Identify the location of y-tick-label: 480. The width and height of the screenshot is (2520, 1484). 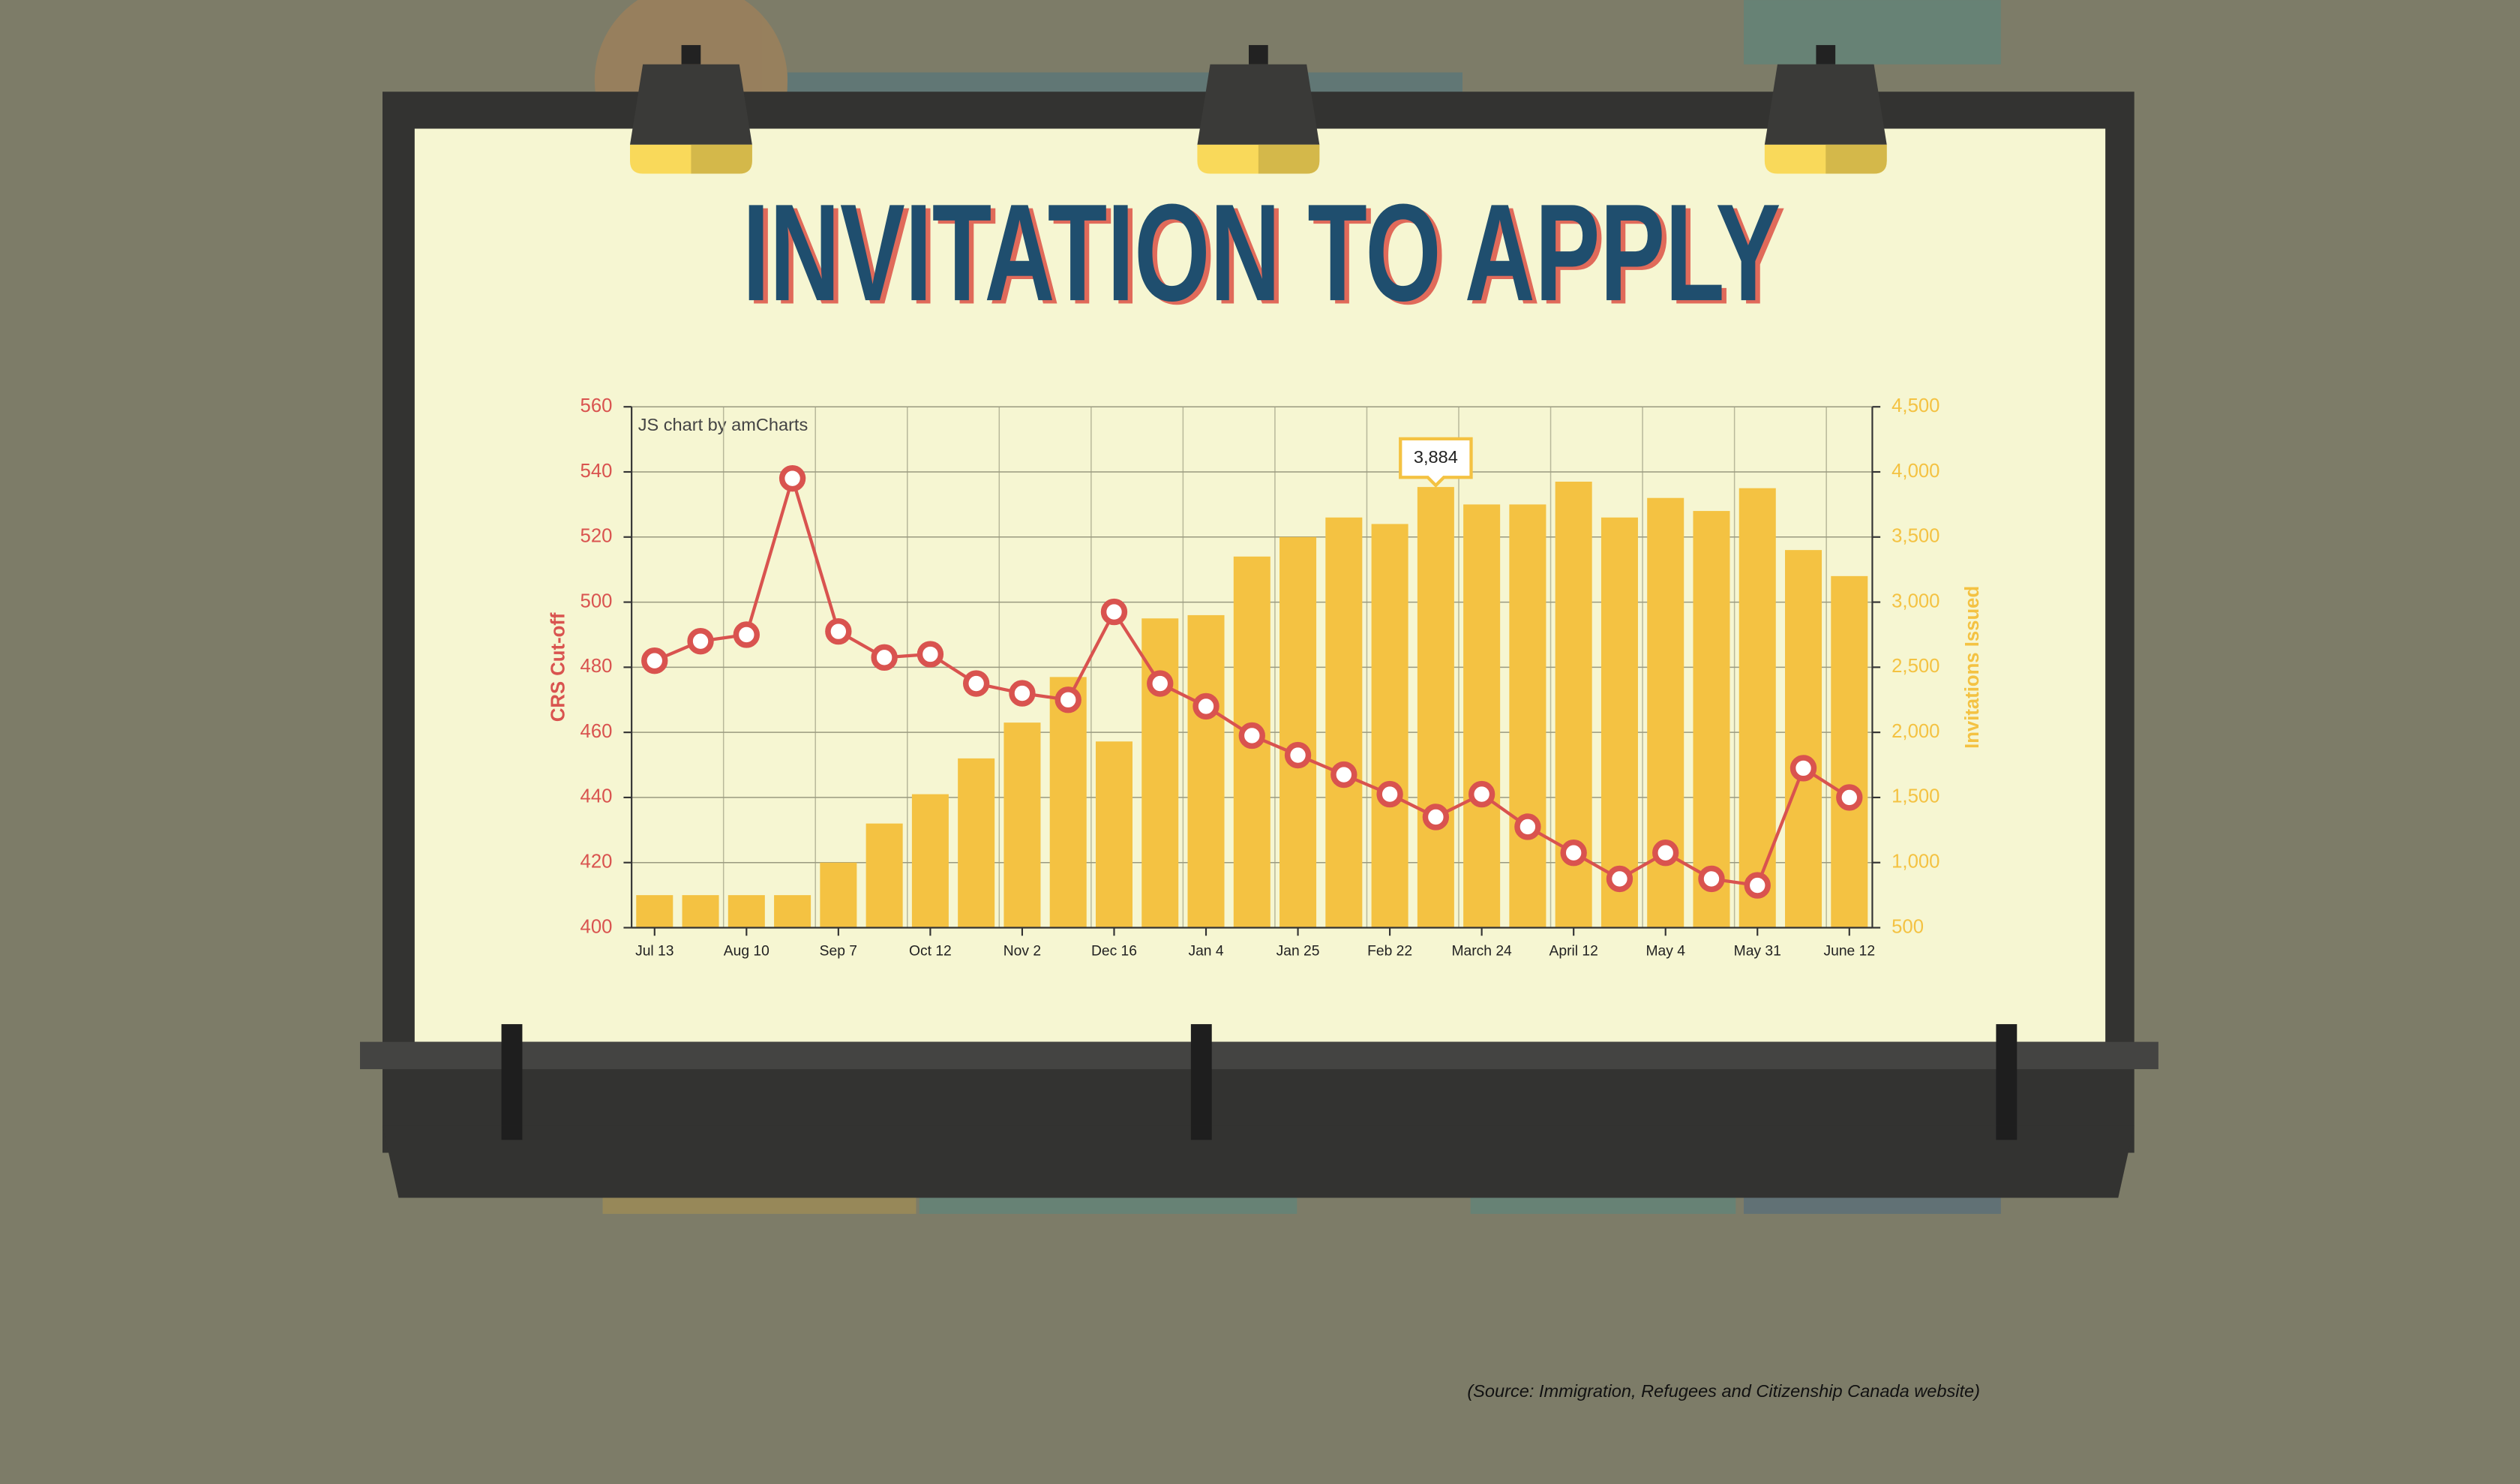
(596, 666).